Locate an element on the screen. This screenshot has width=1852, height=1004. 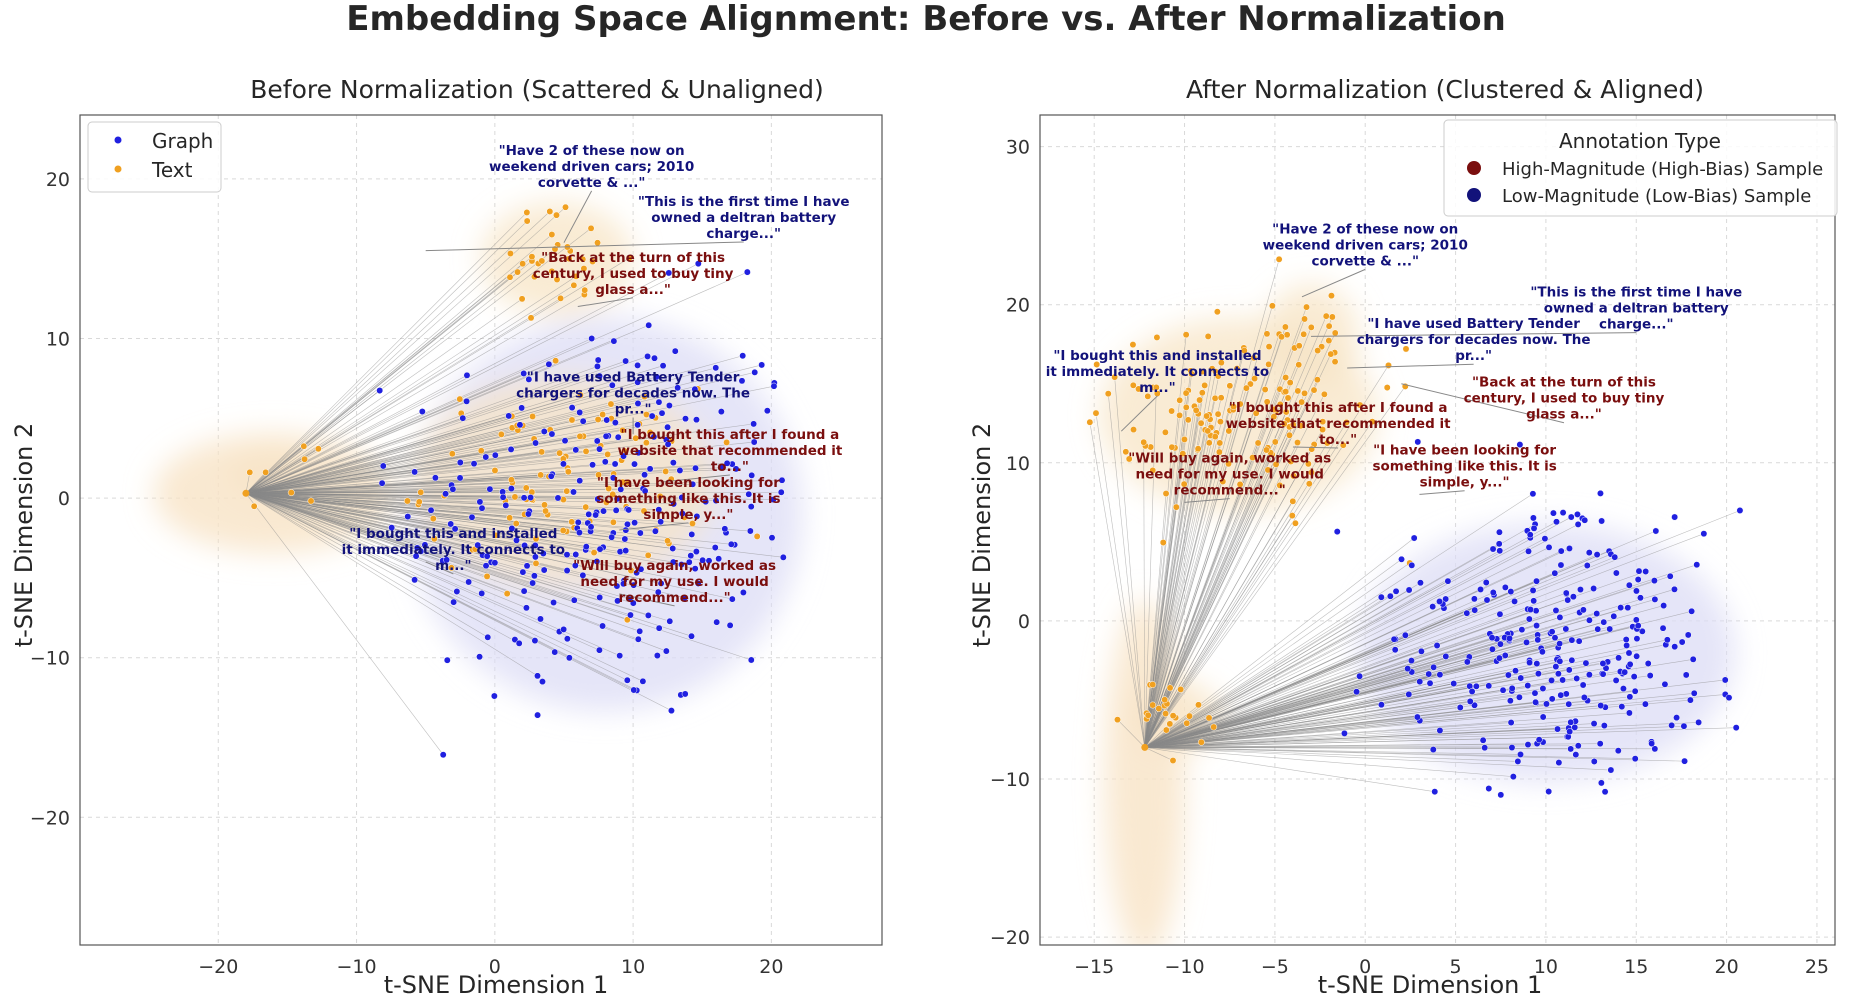
annotation-text: "Back at the turn of this is located at coordinates (1564, 383).